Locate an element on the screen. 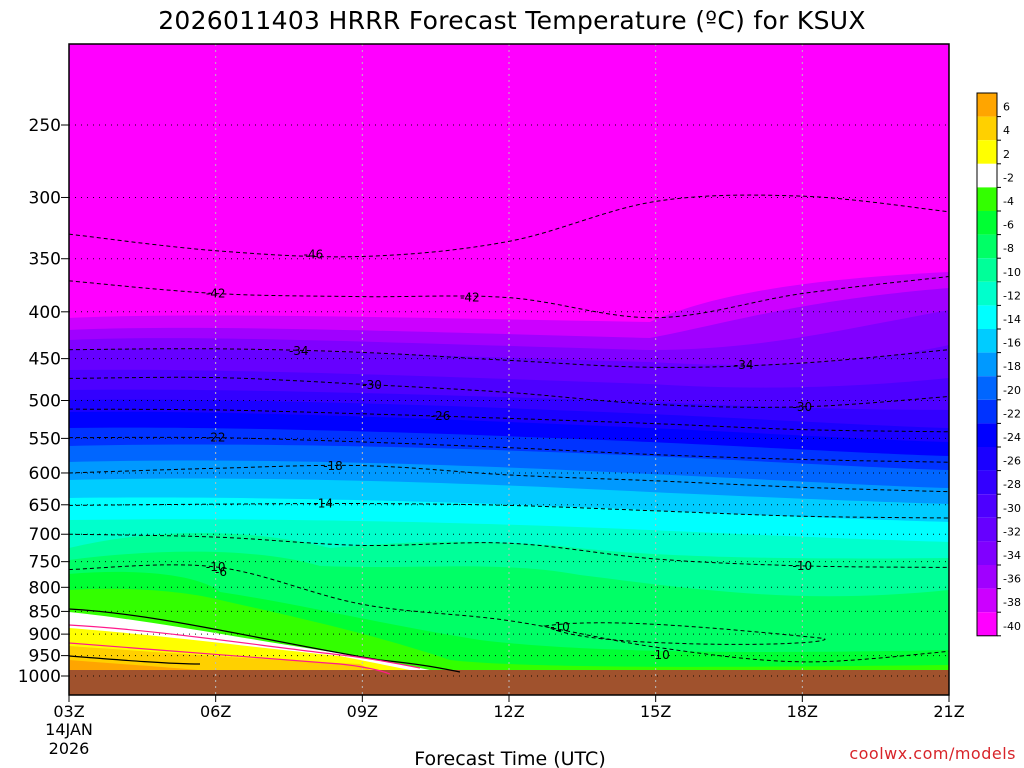  colorbar-label: -16 is located at coordinates (1012, 343).